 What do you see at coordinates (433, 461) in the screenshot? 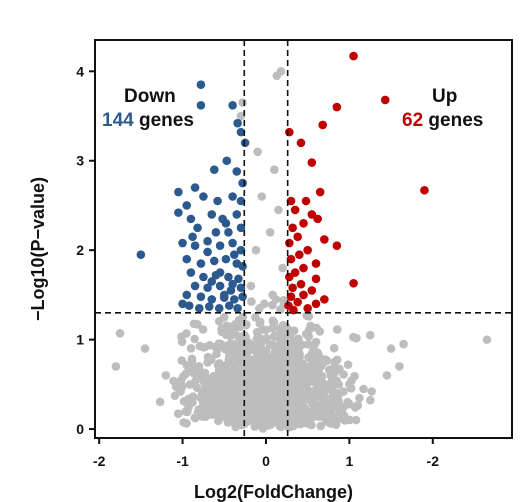
I see `x-tick-label: -2` at bounding box center [433, 461].